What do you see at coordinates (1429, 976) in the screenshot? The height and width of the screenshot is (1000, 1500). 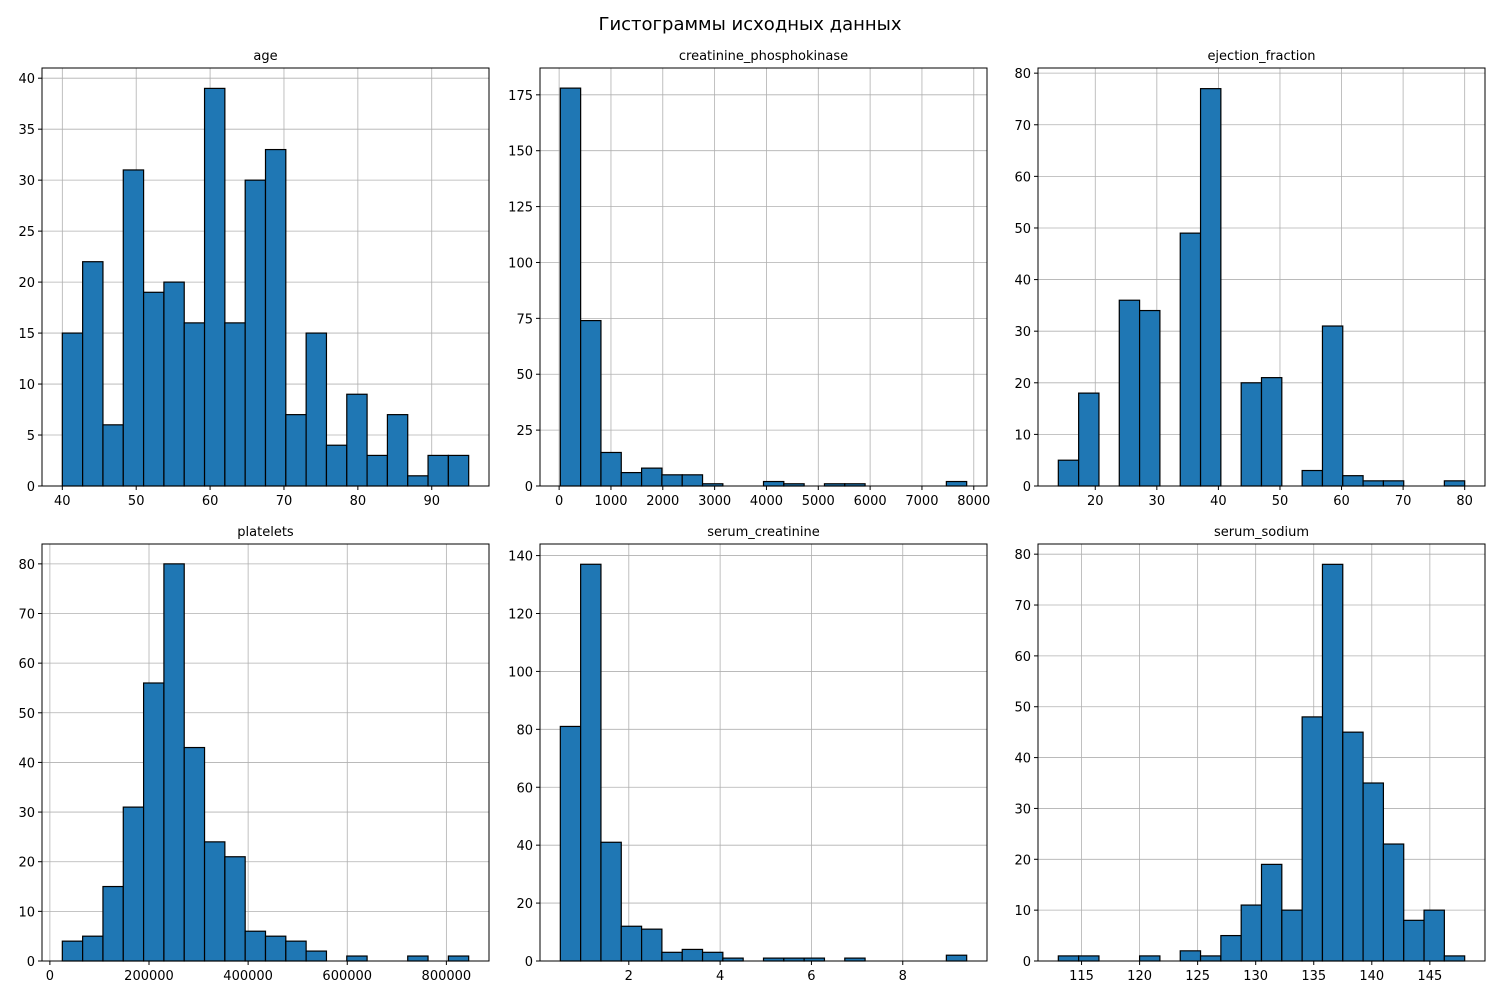 I see `x-tick-label: 145` at bounding box center [1429, 976].